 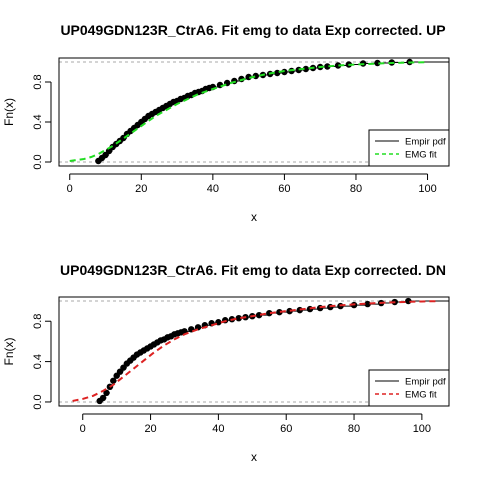 I want to click on data-point, so click(x=279, y=312).